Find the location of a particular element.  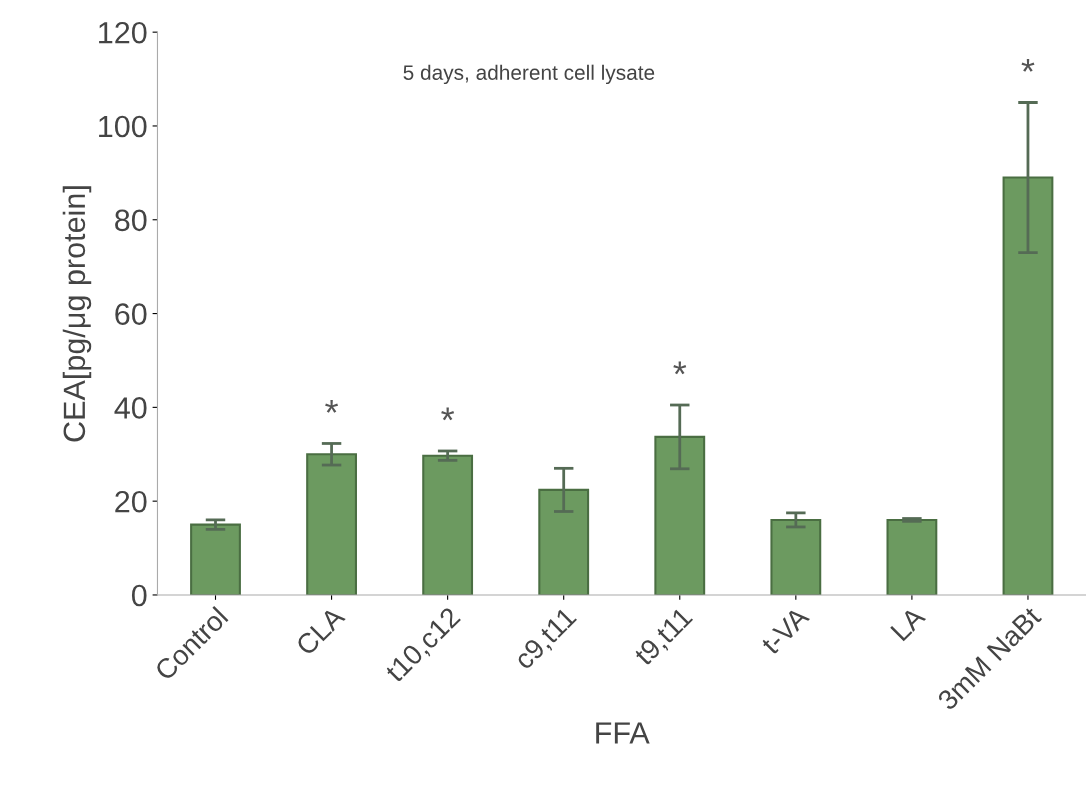

x-tick-label: t-VA is located at coordinates (785, 630).